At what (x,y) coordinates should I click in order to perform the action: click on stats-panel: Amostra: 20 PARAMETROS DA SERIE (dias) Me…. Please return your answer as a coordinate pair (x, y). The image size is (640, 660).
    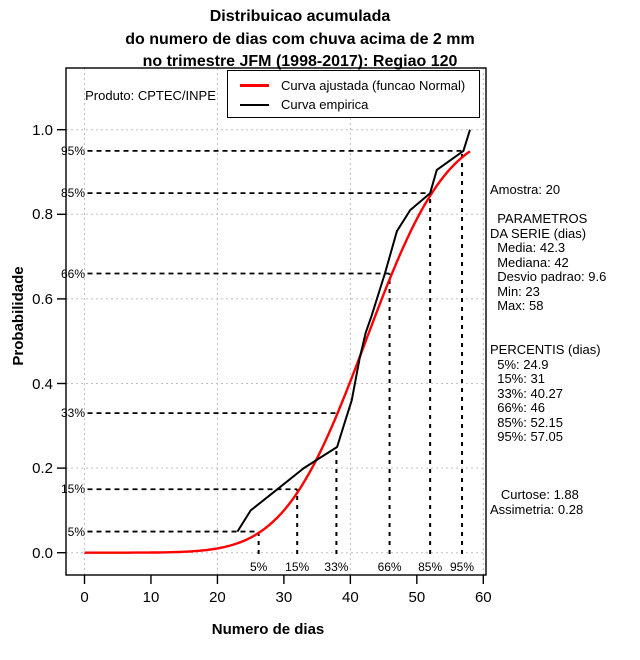
    Looking at the image, I should click on (548, 350).